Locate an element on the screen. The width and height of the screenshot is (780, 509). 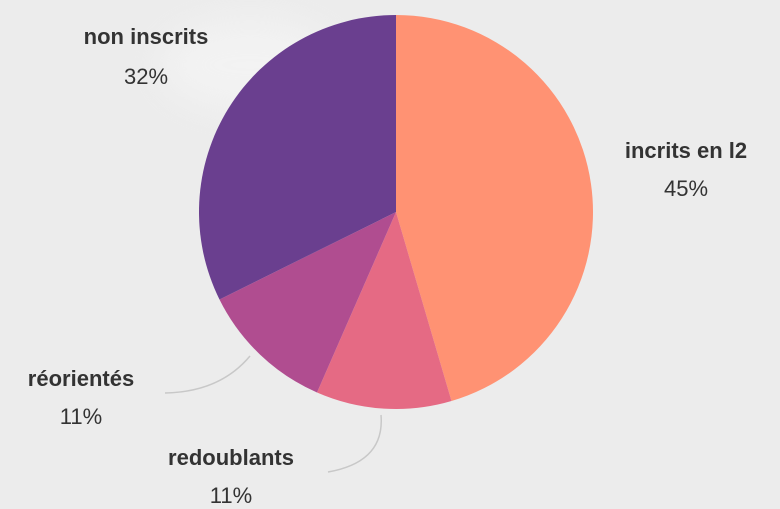
leader-line-redoublants is located at coordinates (354, 443).